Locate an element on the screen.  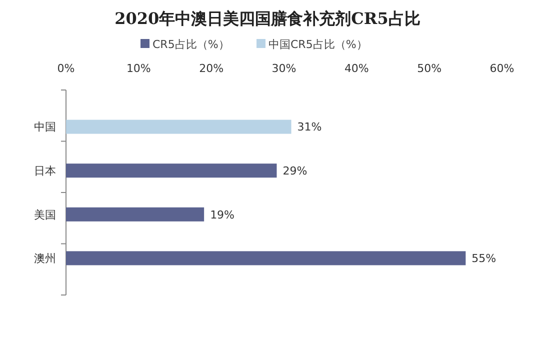
x-tick-label: 0% is located at coordinates (66, 68).